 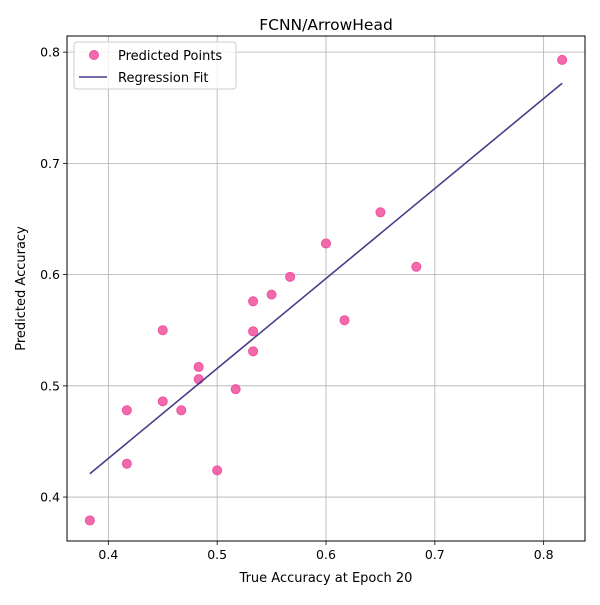 I want to click on legend-marker-predicted-points, so click(x=94, y=55).